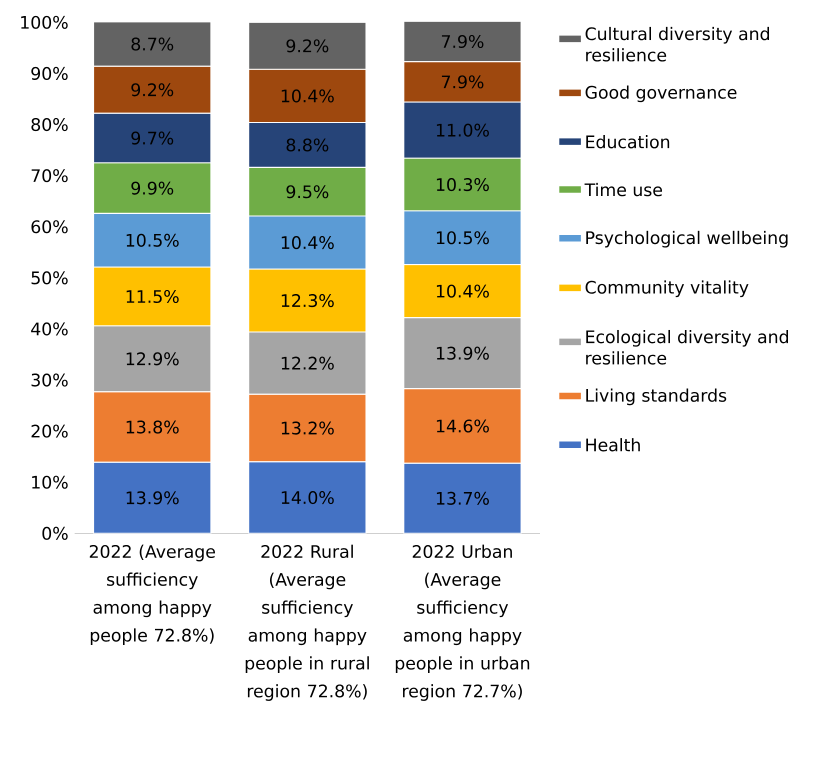  Describe the element at coordinates (49, 125) in the screenshot. I see `y-tick-label: 80%` at that location.